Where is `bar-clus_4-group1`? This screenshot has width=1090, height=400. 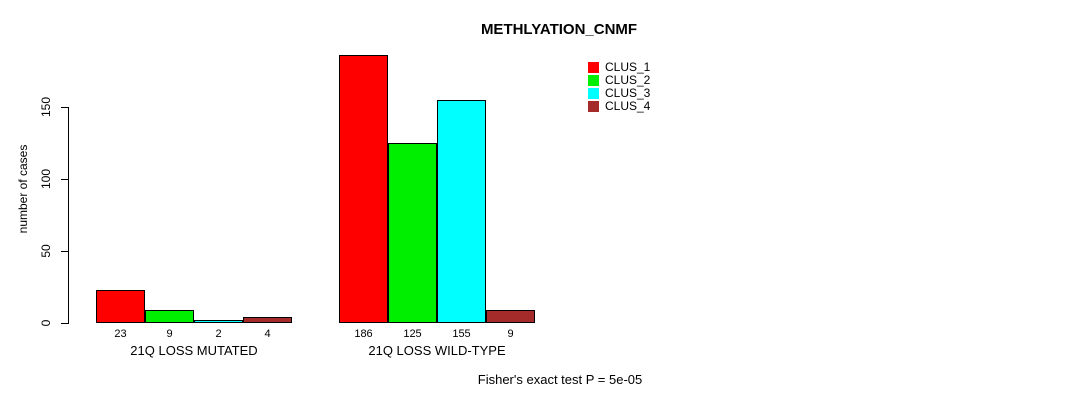 bar-clus_4-group1 is located at coordinates (267, 320).